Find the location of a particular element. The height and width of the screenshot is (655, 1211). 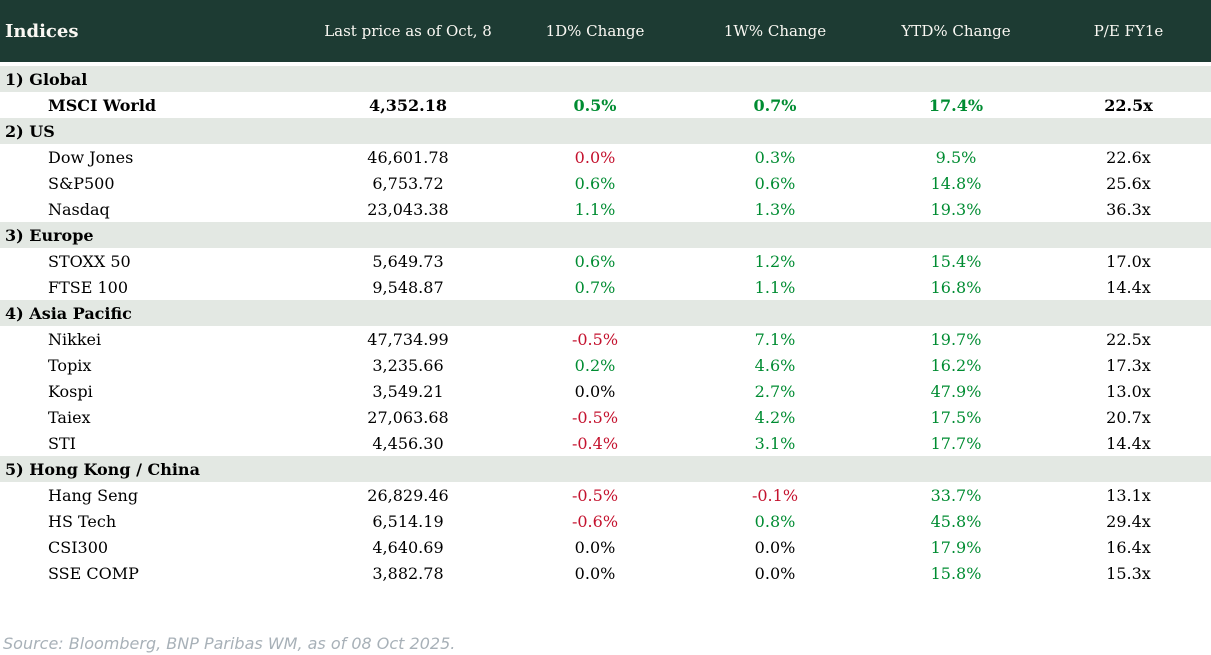

index-name: Nasdaq is located at coordinates (79, 209).